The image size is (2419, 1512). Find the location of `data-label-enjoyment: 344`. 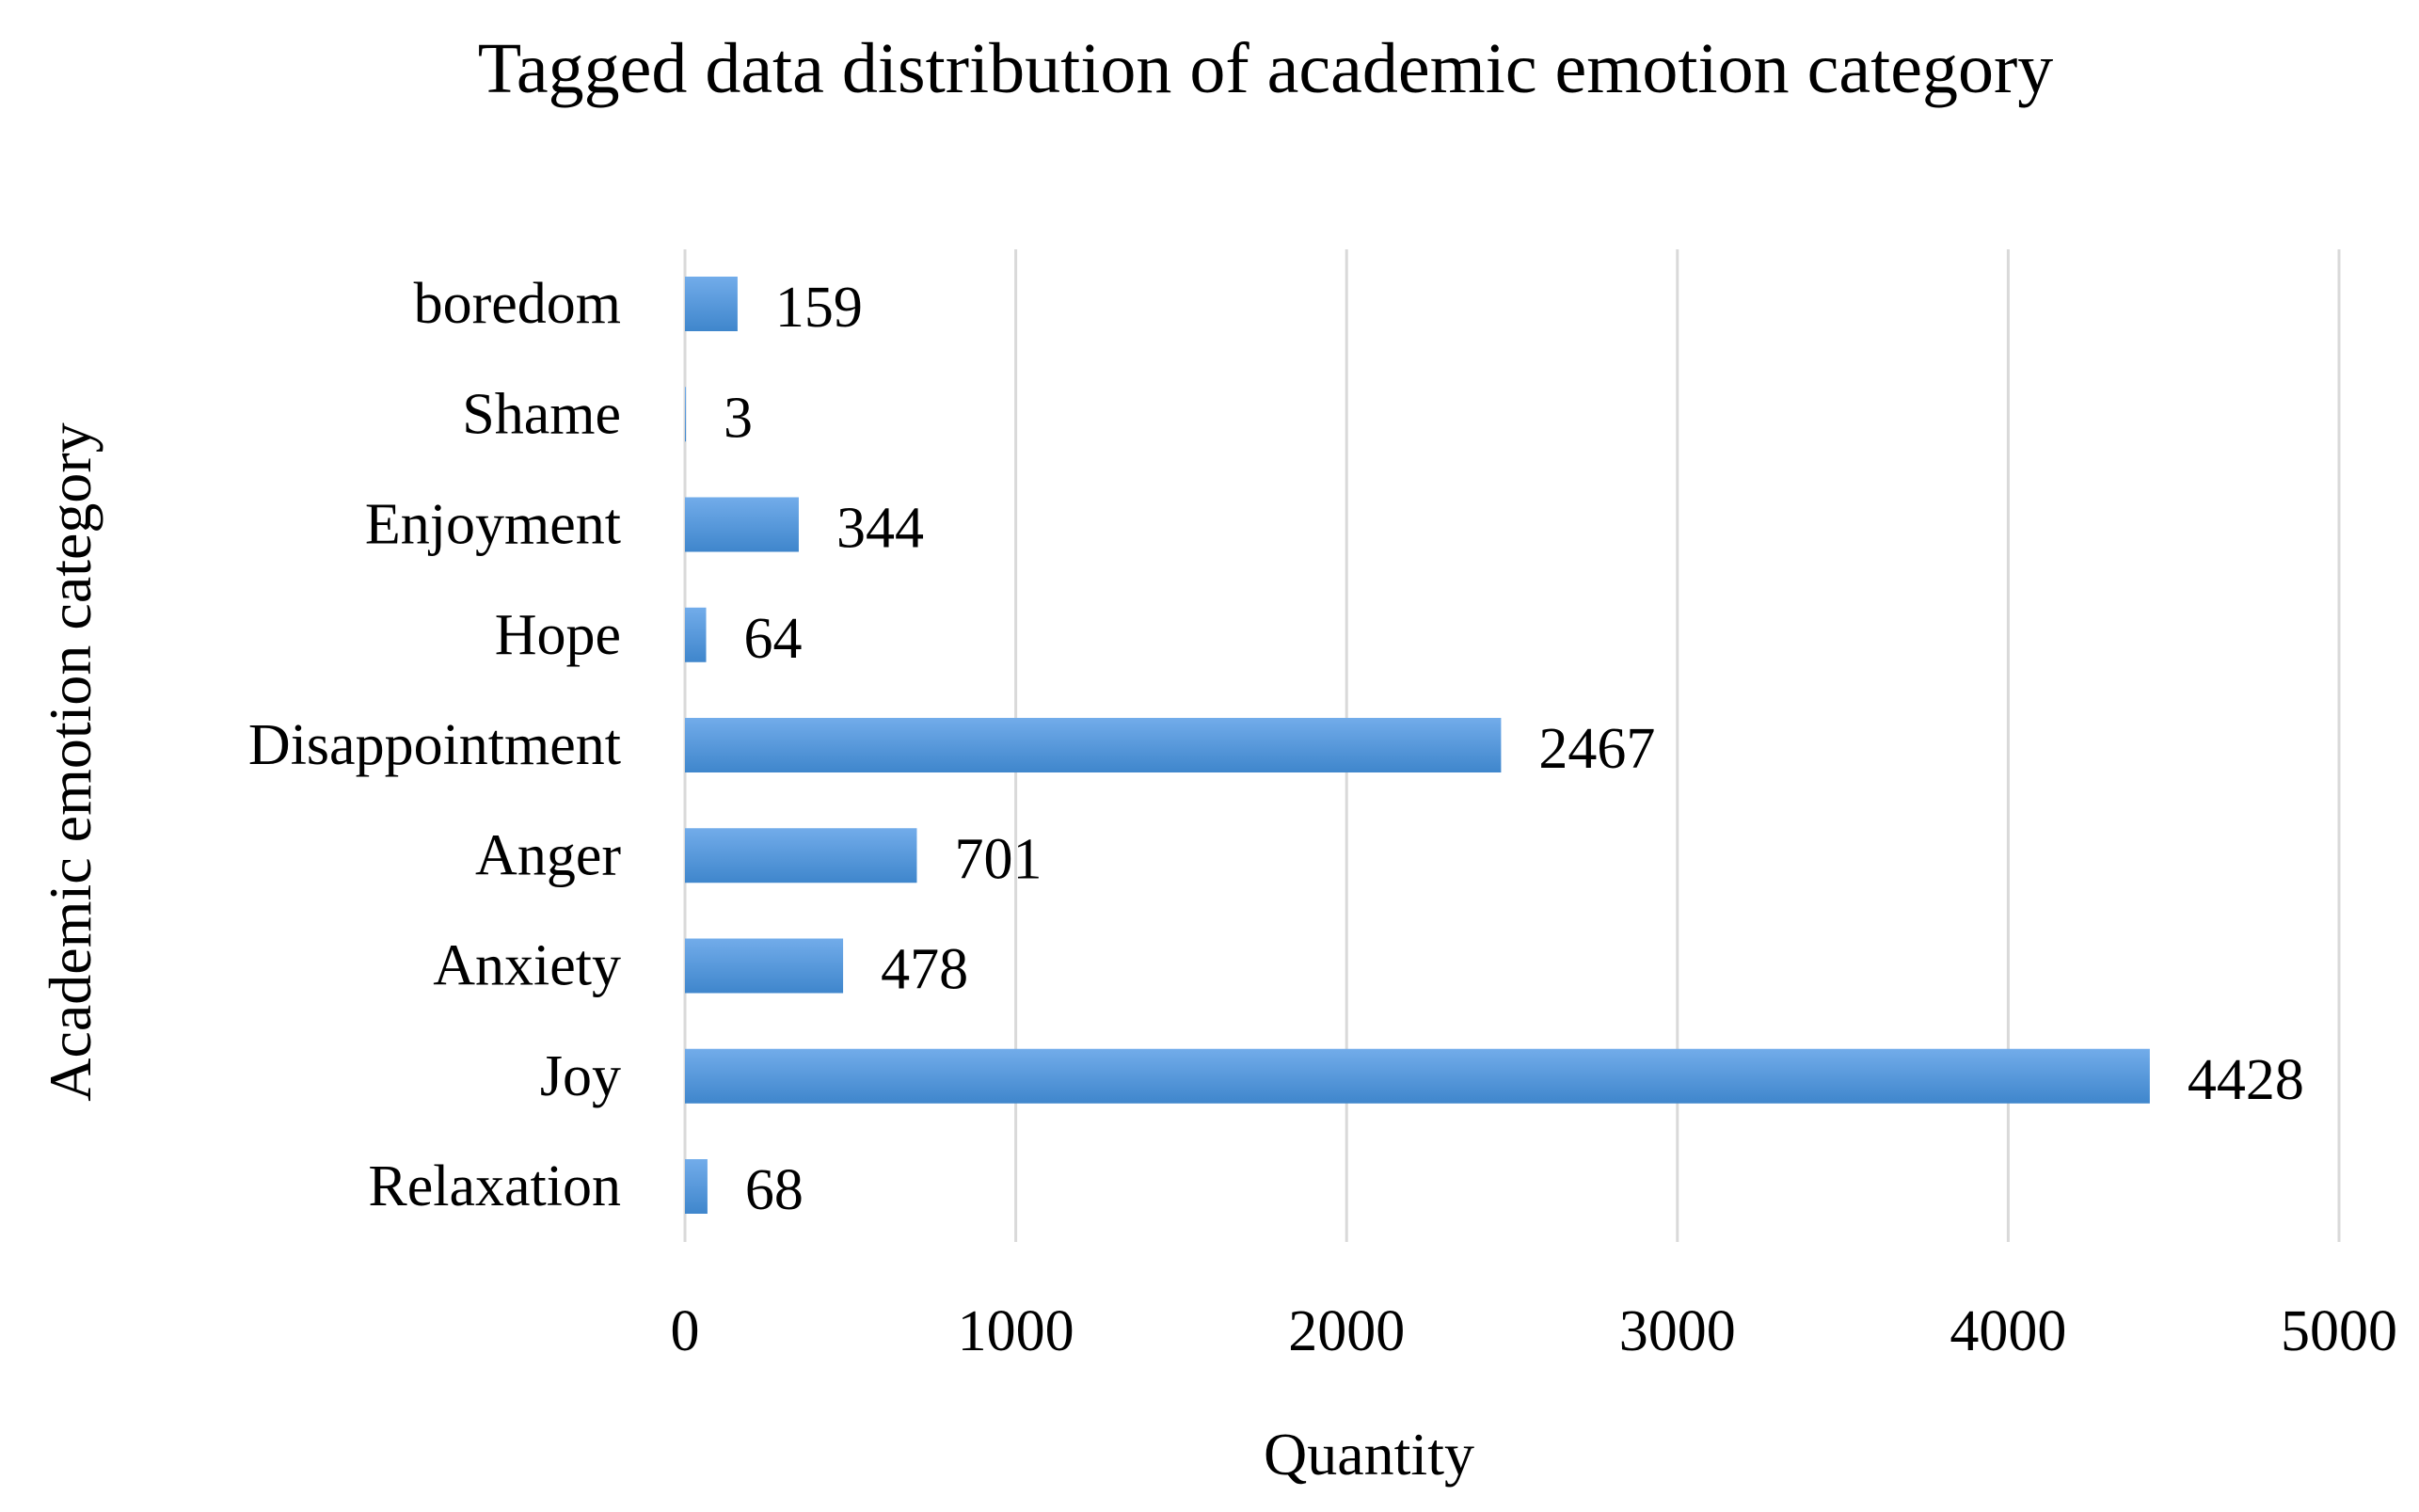

data-label-enjoyment: 344 is located at coordinates (880, 529).